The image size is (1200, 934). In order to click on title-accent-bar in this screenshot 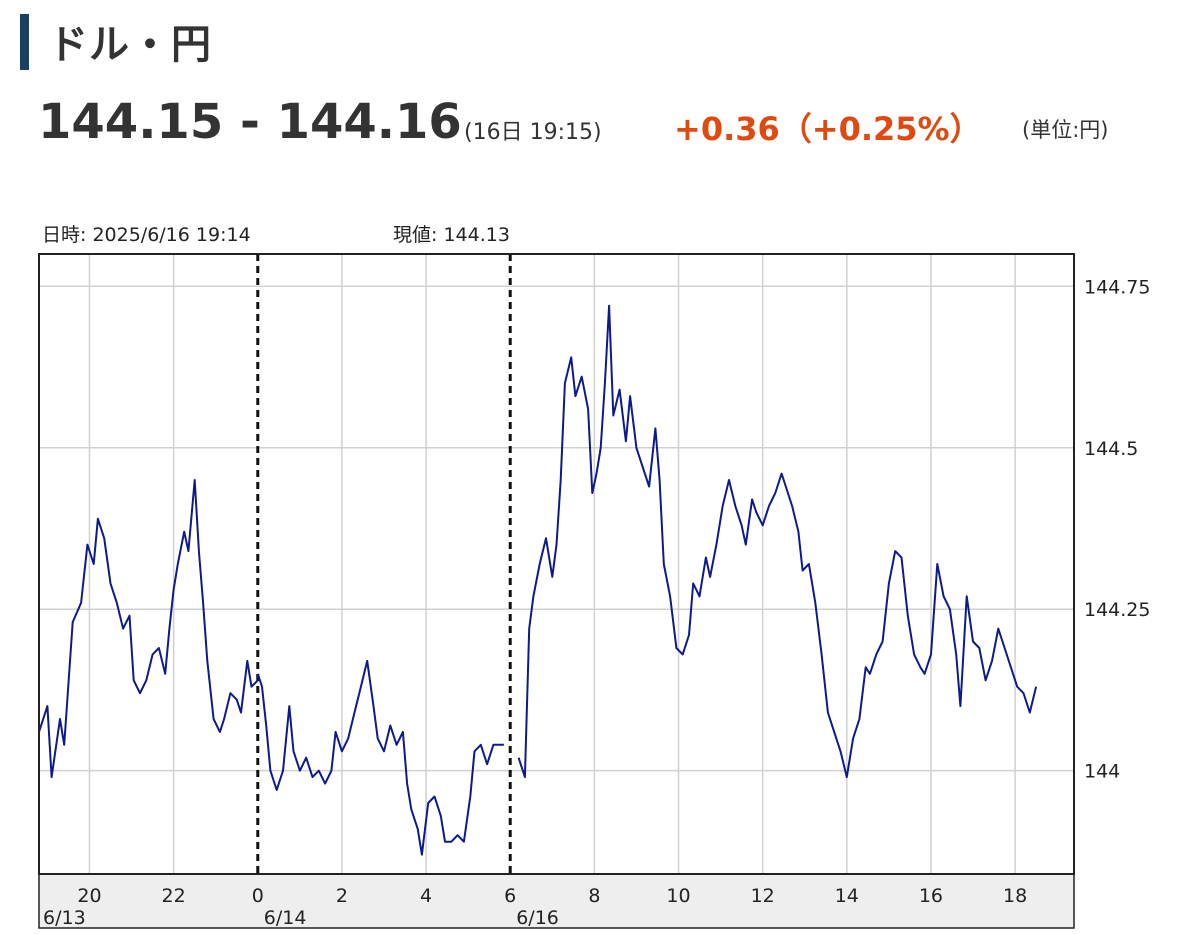, I will do `click(24, 42)`.